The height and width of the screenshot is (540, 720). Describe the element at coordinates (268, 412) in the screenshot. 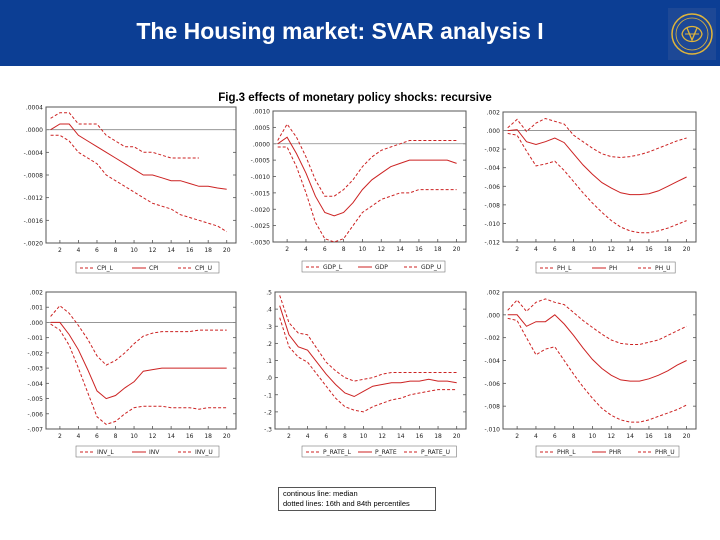

I see `y-tick-label-prate: -.2` at that location.